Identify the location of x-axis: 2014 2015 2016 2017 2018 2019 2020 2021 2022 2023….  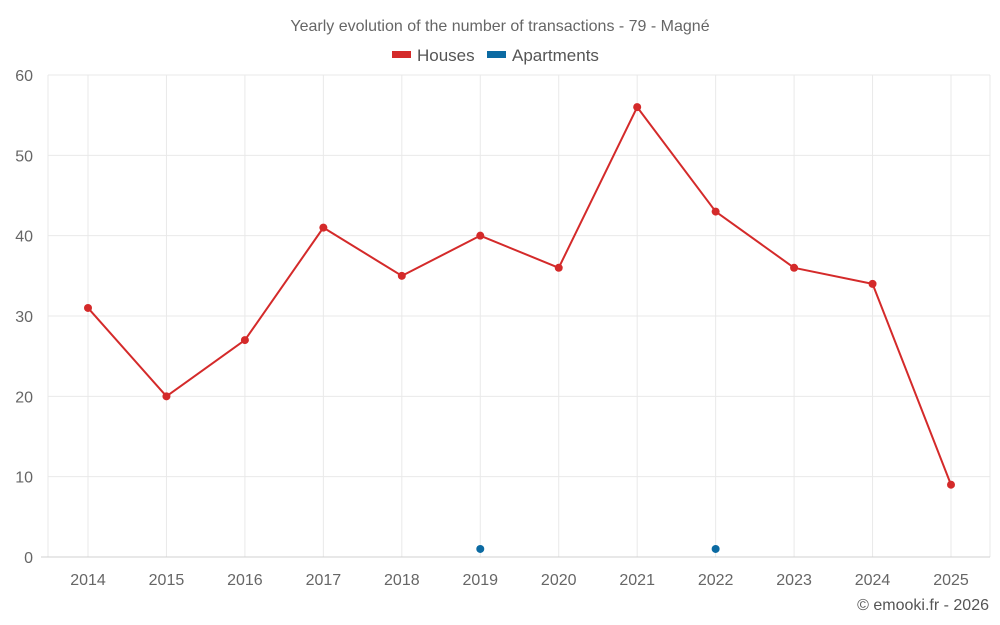
(519, 580).